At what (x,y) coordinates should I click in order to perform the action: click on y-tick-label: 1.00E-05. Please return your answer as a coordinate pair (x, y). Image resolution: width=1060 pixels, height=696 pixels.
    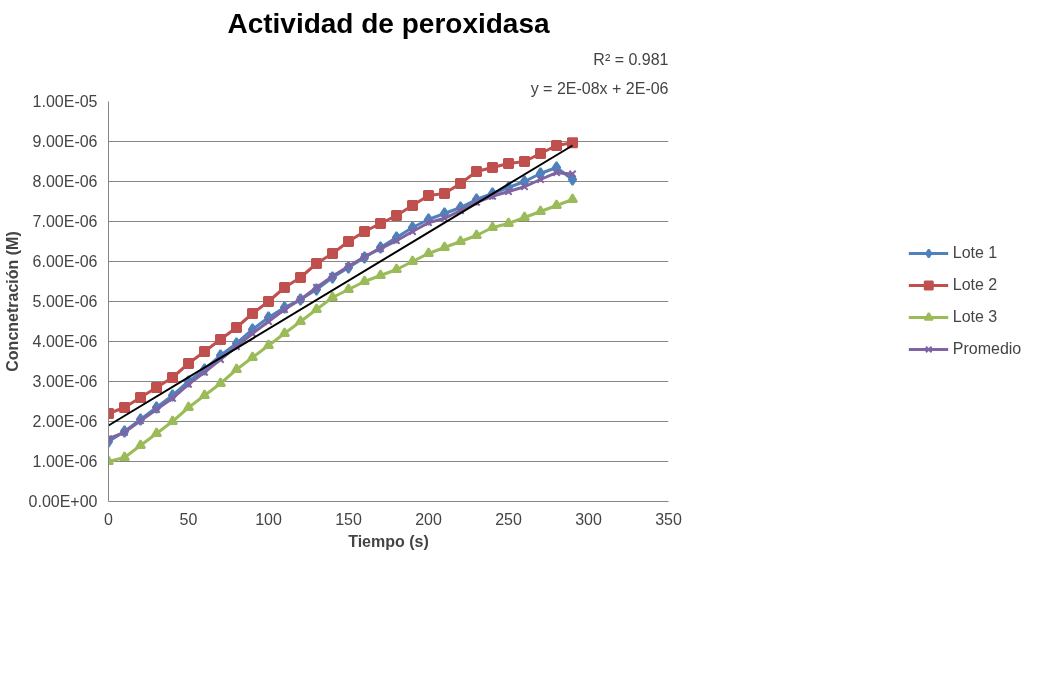
    Looking at the image, I should click on (65, 101).